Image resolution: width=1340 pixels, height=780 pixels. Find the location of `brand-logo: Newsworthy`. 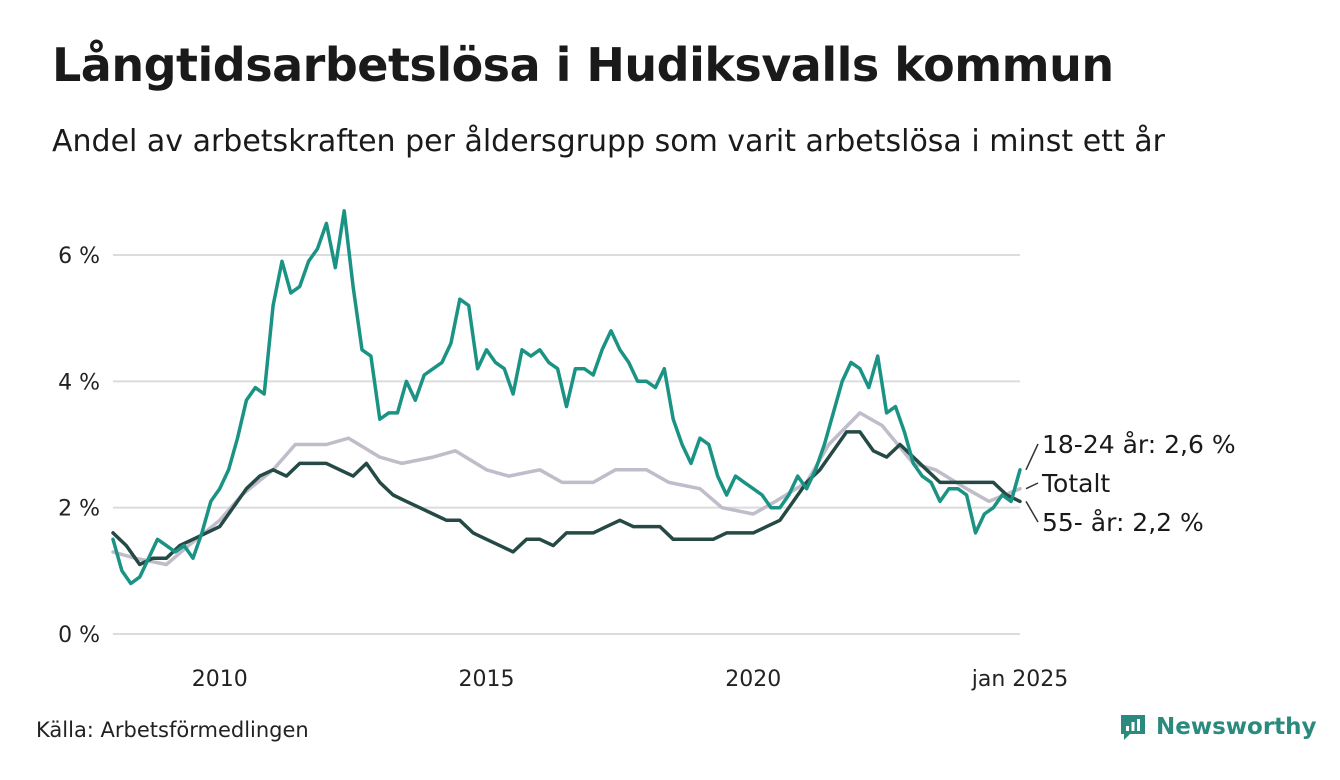

brand-logo: Newsworthy is located at coordinates (1217, 727).